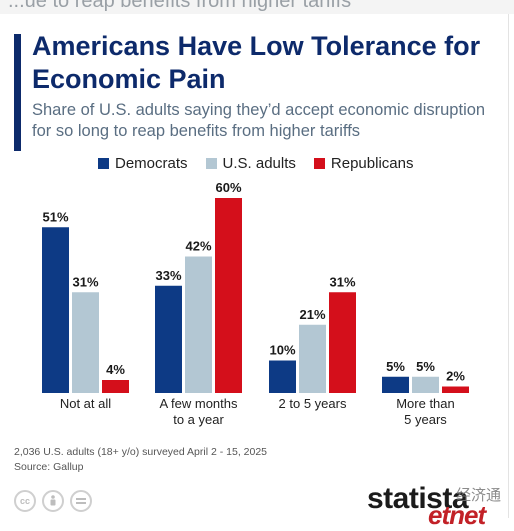 The height and width of the screenshot is (531, 514). I want to click on nd-icon, so click(81, 501).